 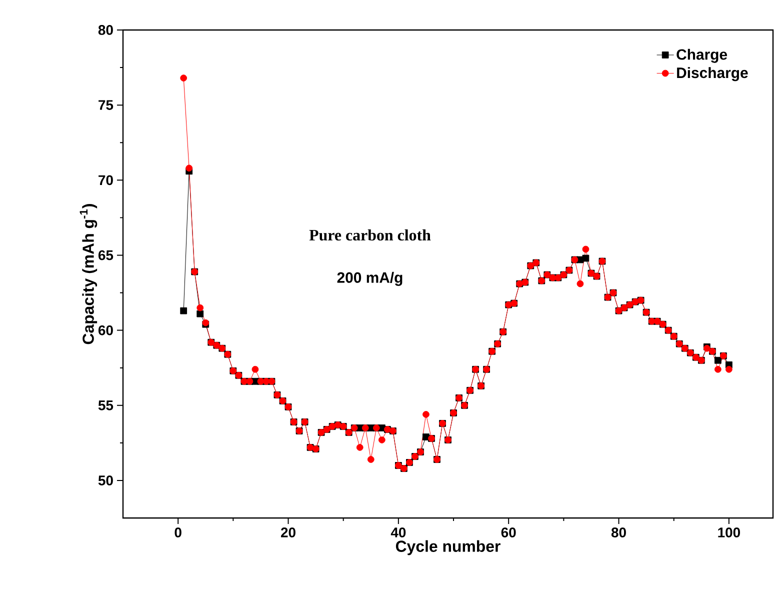 What do you see at coordinates (712, 74) in the screenshot?
I see `legend-label: Discharge` at bounding box center [712, 74].